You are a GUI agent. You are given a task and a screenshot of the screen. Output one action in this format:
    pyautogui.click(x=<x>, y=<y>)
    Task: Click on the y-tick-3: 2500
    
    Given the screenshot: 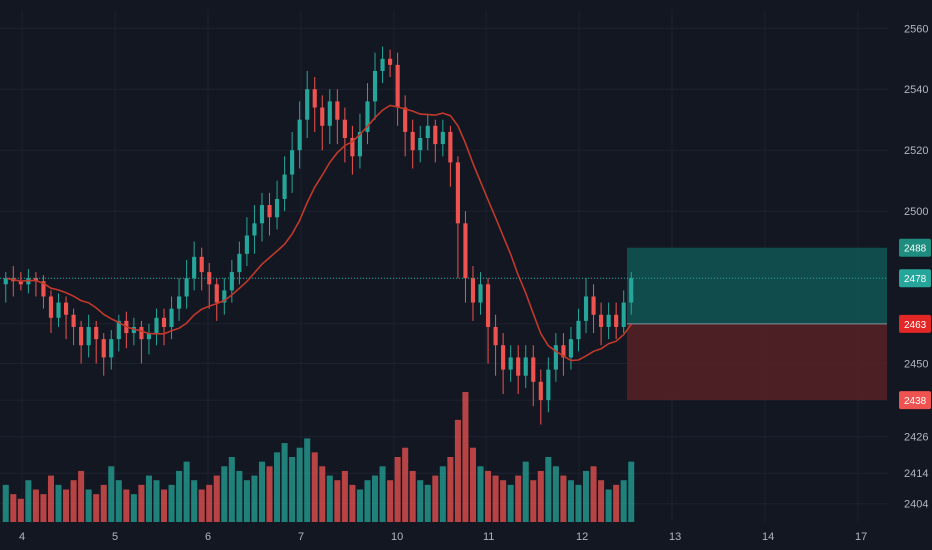 What is the action you would take?
    pyautogui.click(x=916, y=212)
    